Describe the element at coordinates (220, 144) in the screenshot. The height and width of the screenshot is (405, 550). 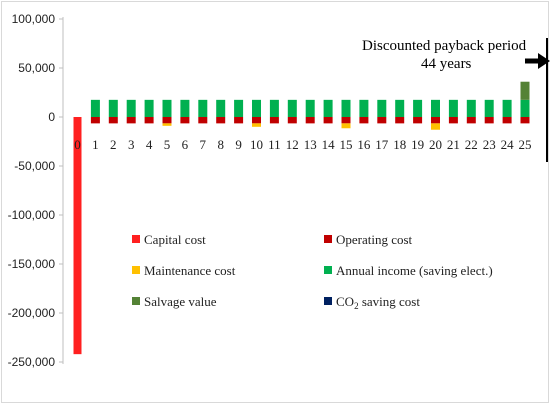
I see `x-tick-label: 8` at that location.